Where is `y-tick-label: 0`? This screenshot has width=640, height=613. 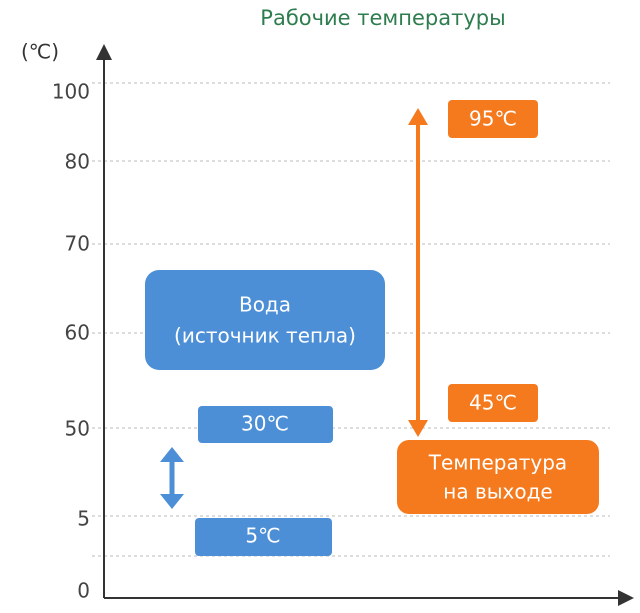
y-tick-label: 0 is located at coordinates (83, 591).